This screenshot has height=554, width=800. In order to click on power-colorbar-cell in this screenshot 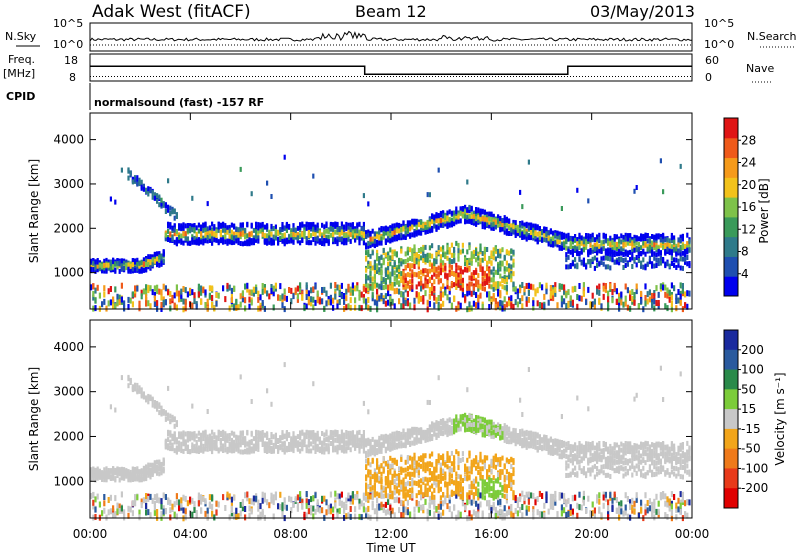, I will do `click(731, 207)`.